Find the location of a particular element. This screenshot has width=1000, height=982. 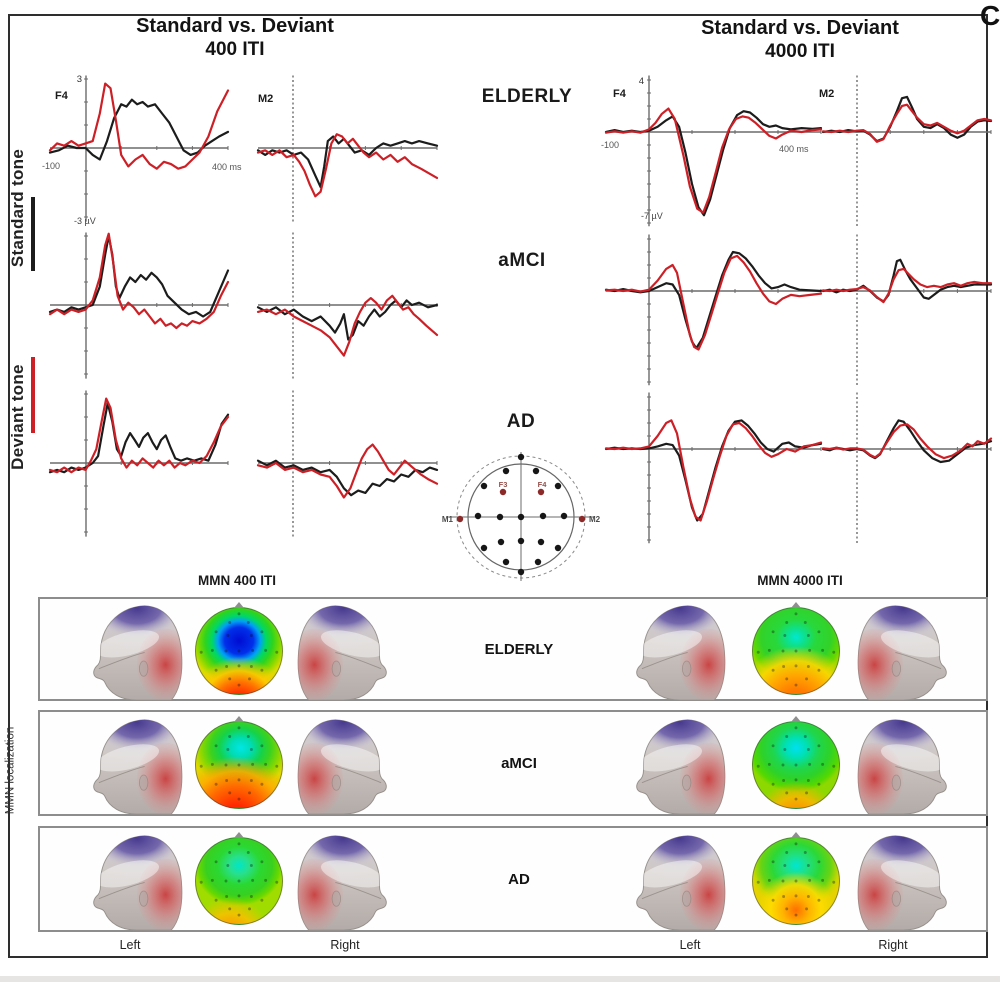

legend-deviant-tone-label: Deviant tone is located at coordinates (17, 417).